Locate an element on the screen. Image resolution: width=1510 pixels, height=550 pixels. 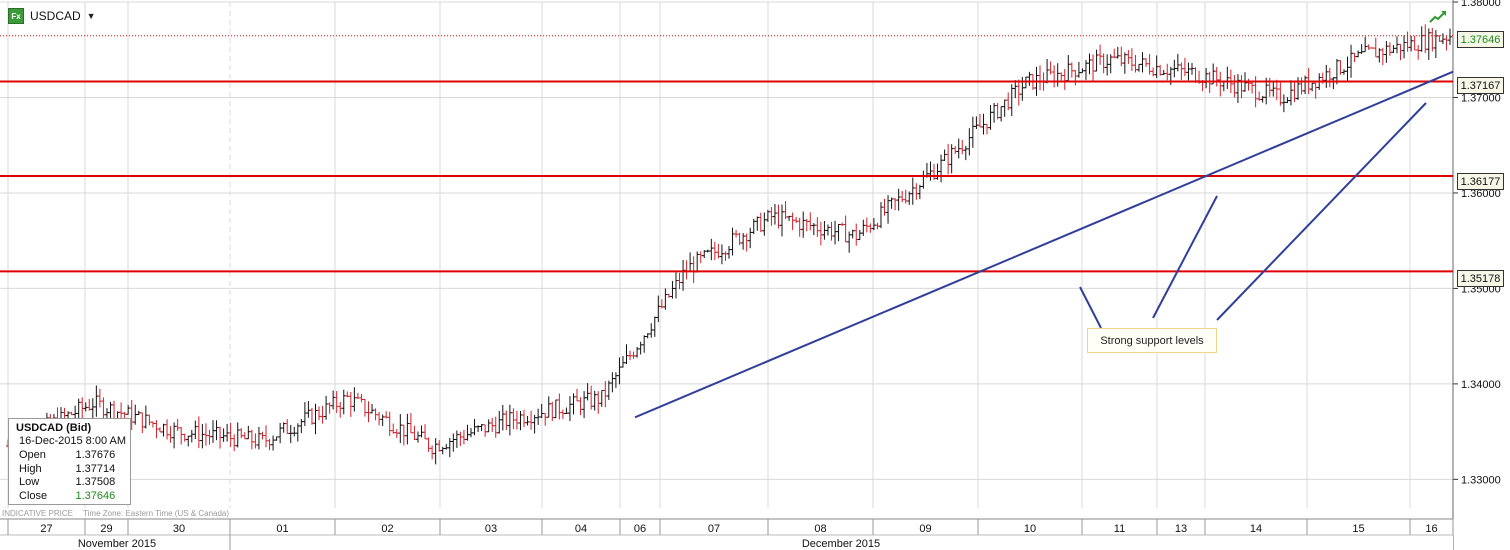
x-tick-label: 03 is located at coordinates (491, 529).